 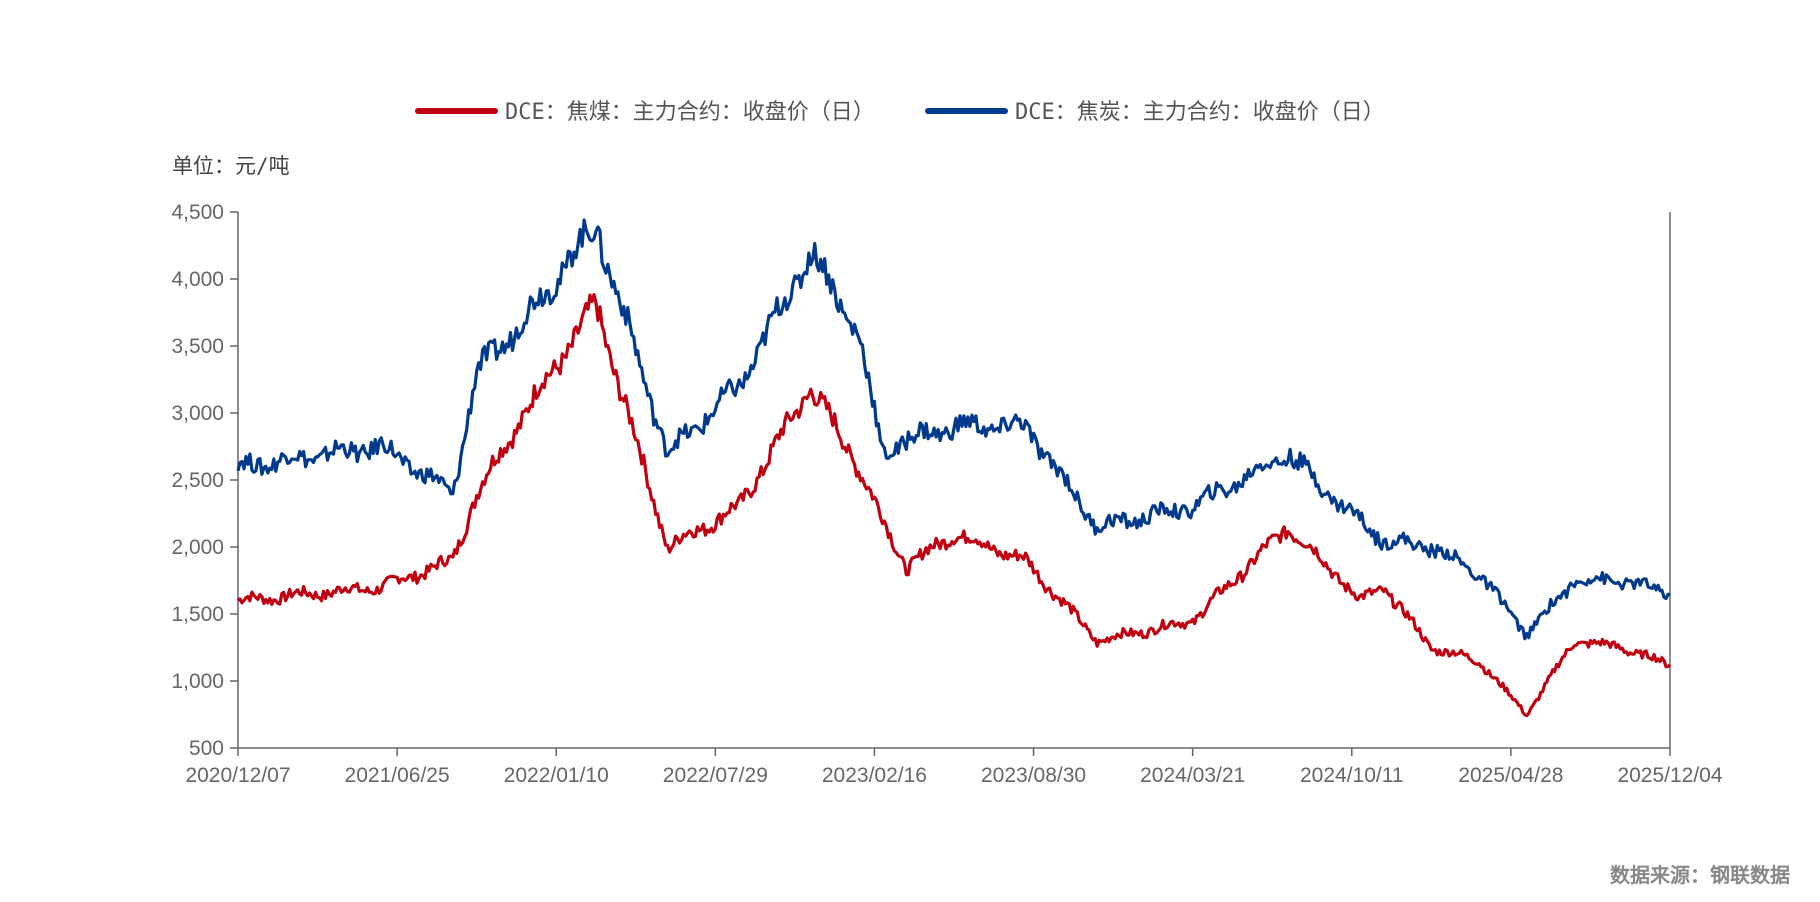 I want to click on legend-item-coke: DCE：焦炭：主力合约：收盘价（日）, so click(x=1155, y=112).